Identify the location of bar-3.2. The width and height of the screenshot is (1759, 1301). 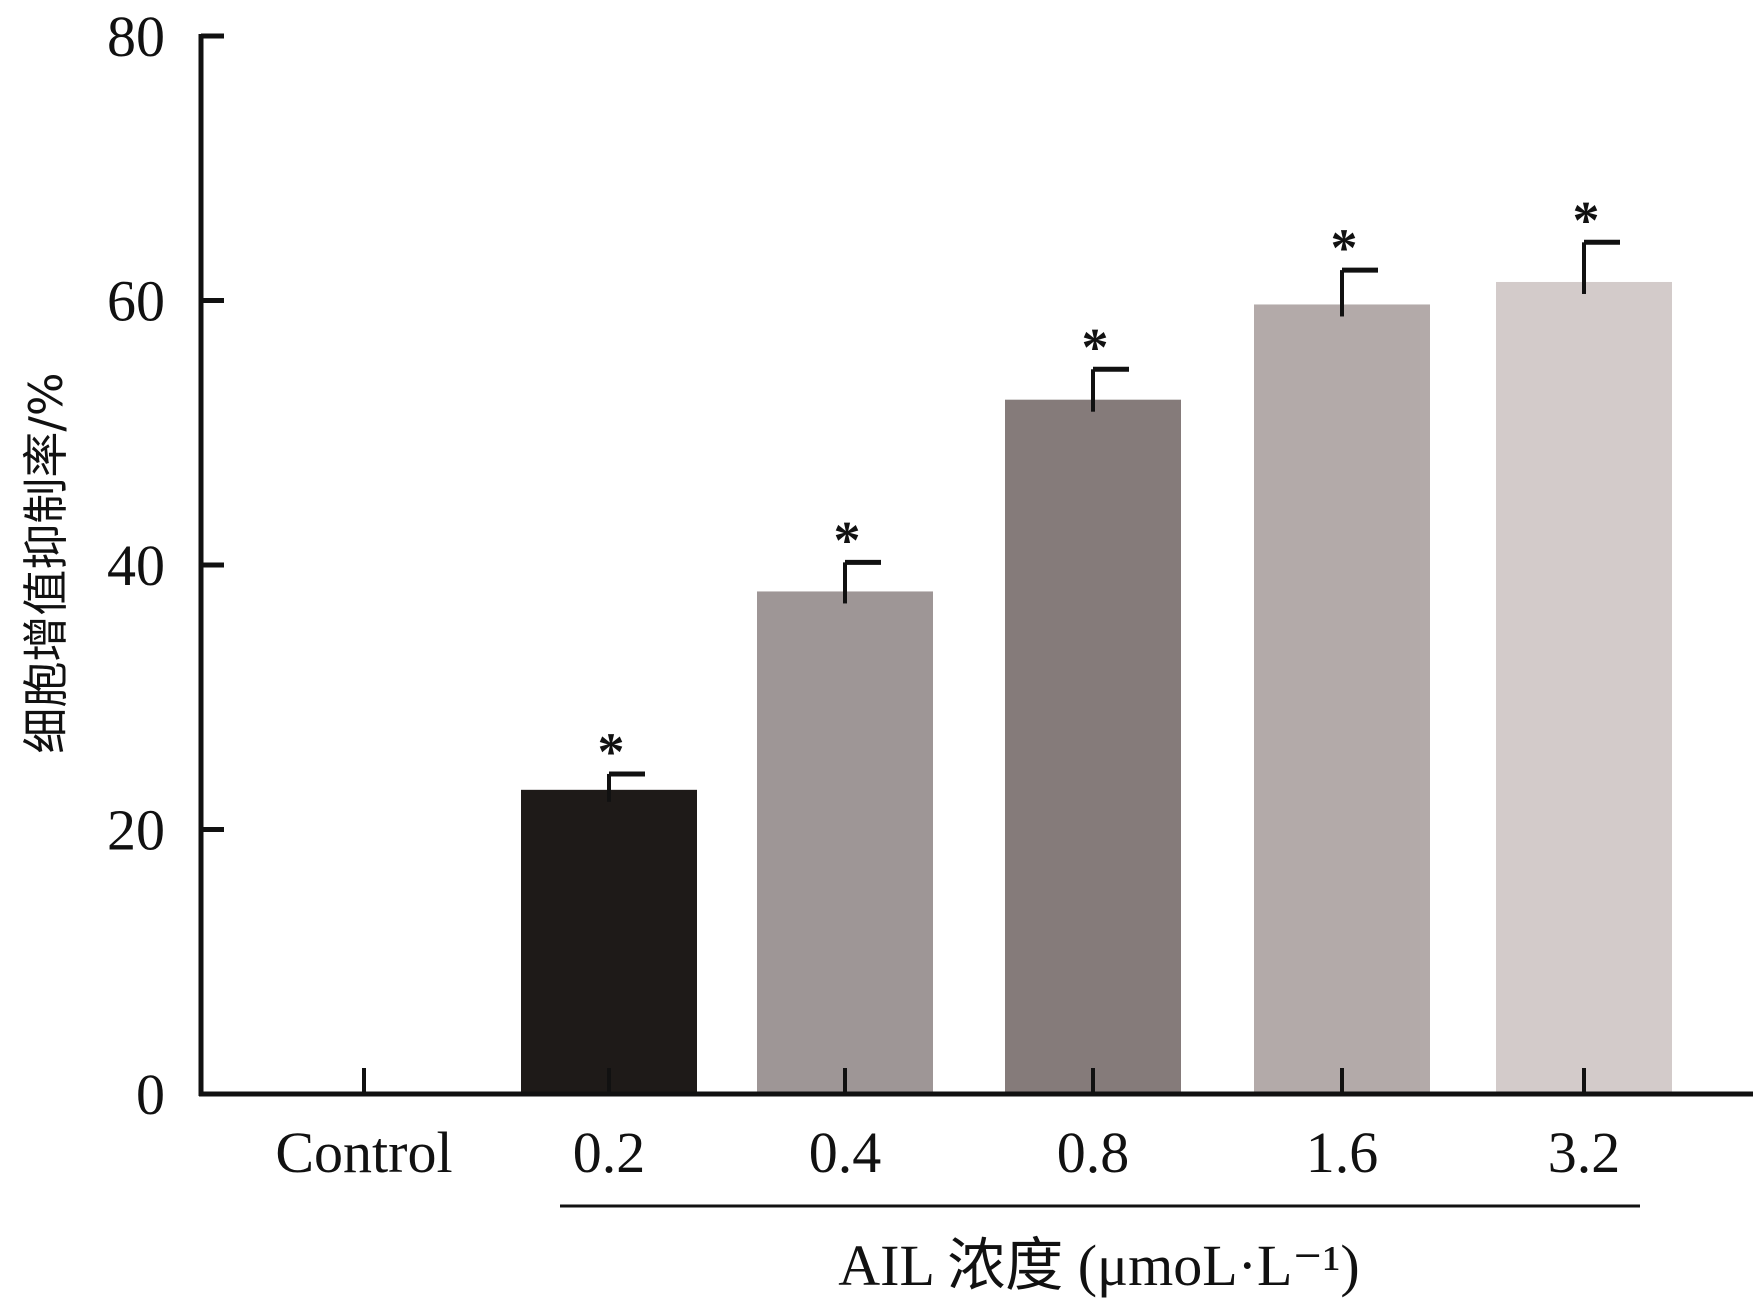
(1584, 687).